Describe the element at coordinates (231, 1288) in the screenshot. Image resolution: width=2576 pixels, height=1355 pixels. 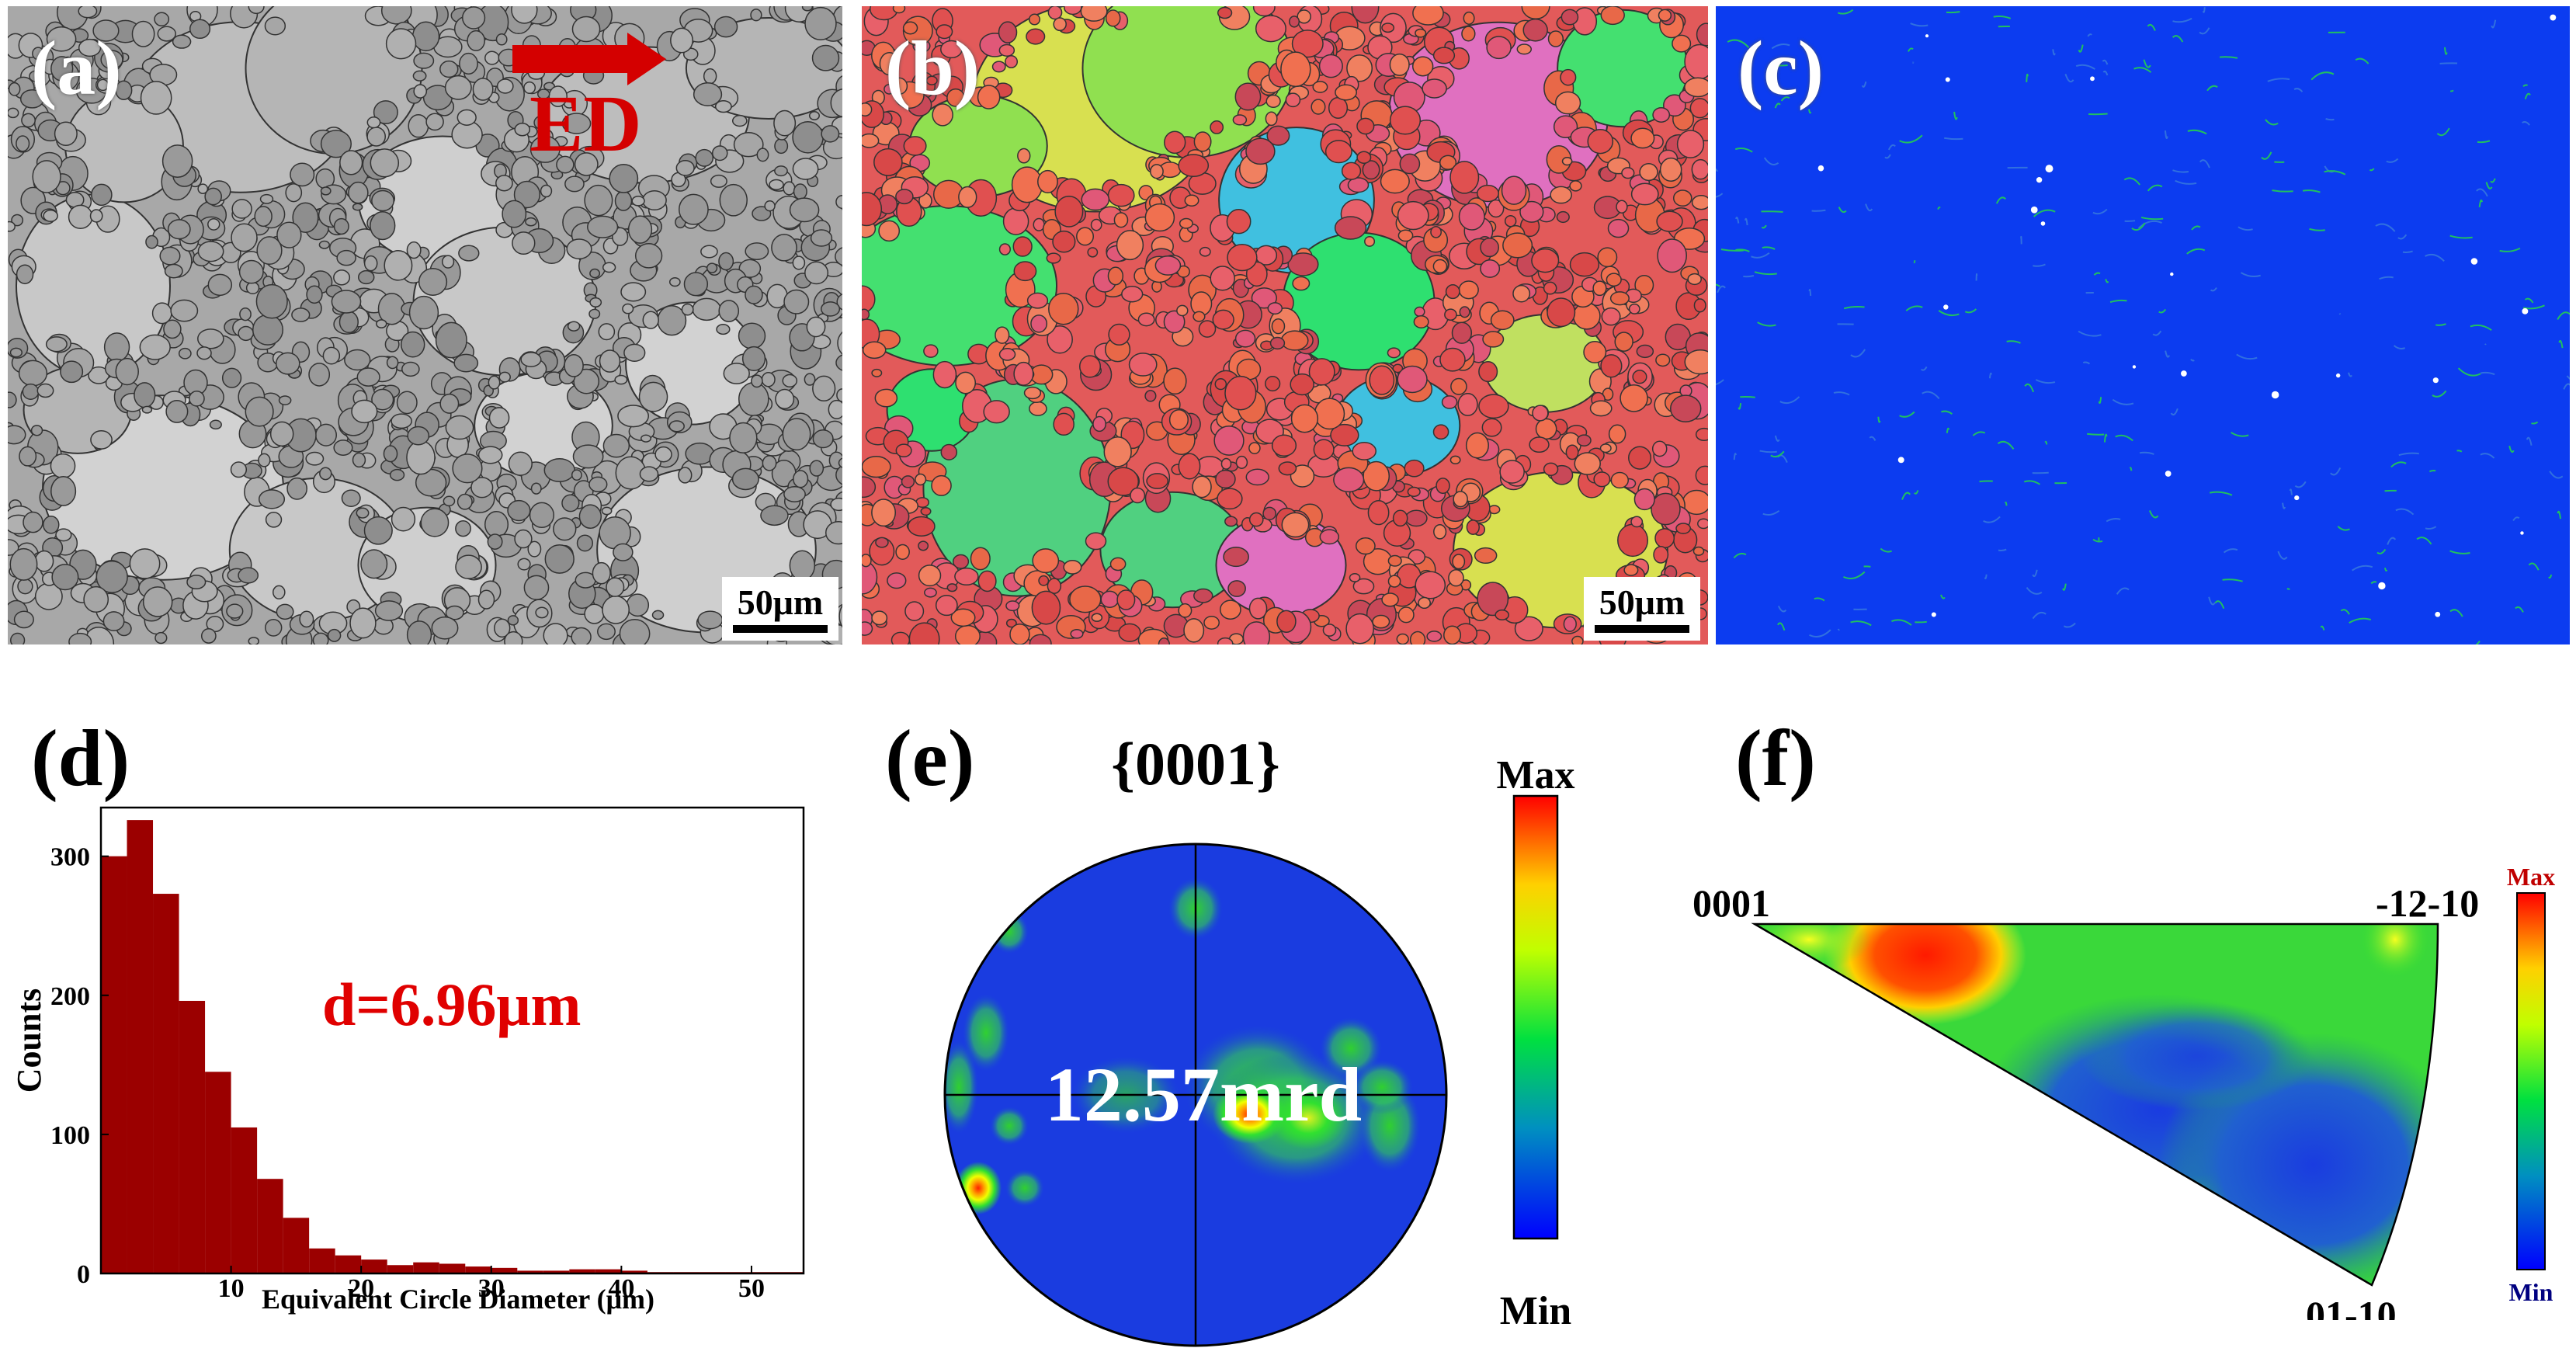
I see `x-tick-label: 10` at that location.